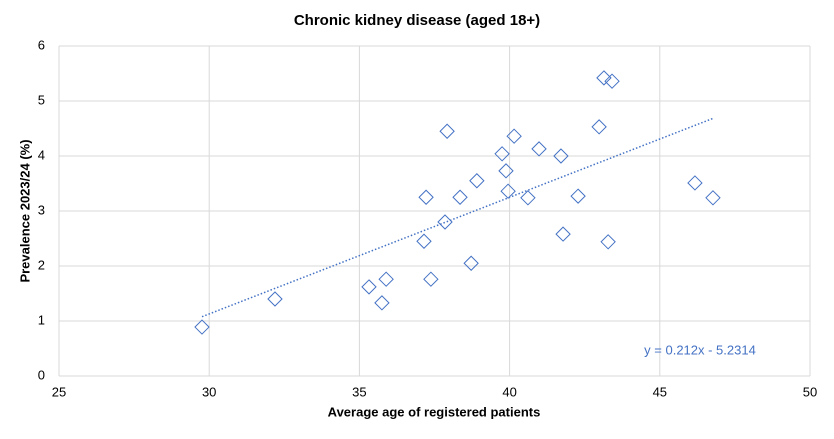  What do you see at coordinates (41, 374) in the screenshot?
I see `y-tick-label: 0` at bounding box center [41, 374].